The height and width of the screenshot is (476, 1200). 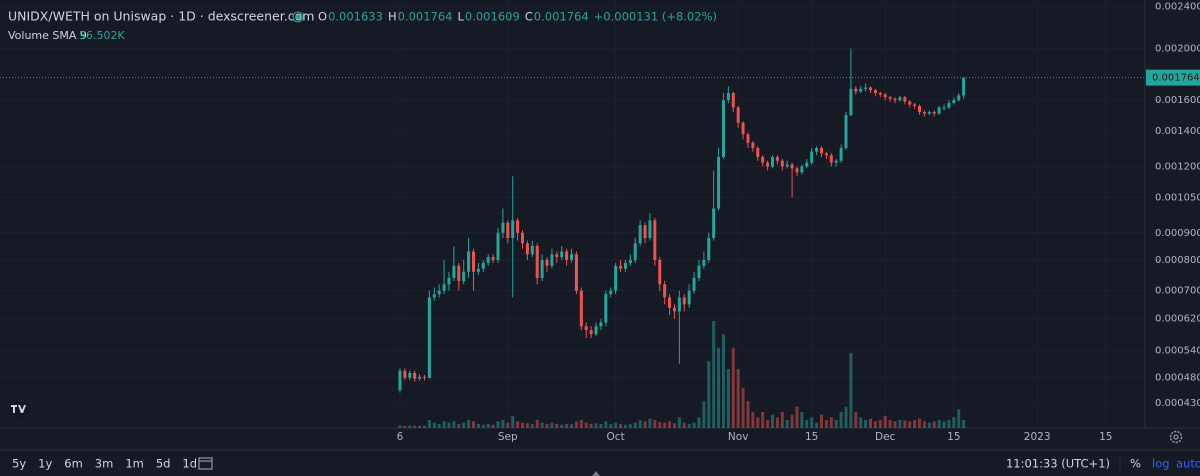 What do you see at coordinates (1135, 464) in the screenshot?
I see `scale-button: %` at bounding box center [1135, 464].